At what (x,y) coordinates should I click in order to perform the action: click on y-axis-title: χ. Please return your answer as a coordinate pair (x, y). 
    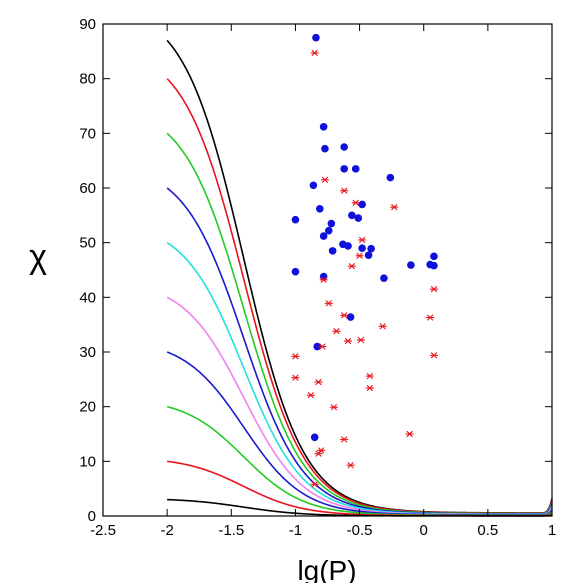
    Looking at the image, I should click on (38, 257).